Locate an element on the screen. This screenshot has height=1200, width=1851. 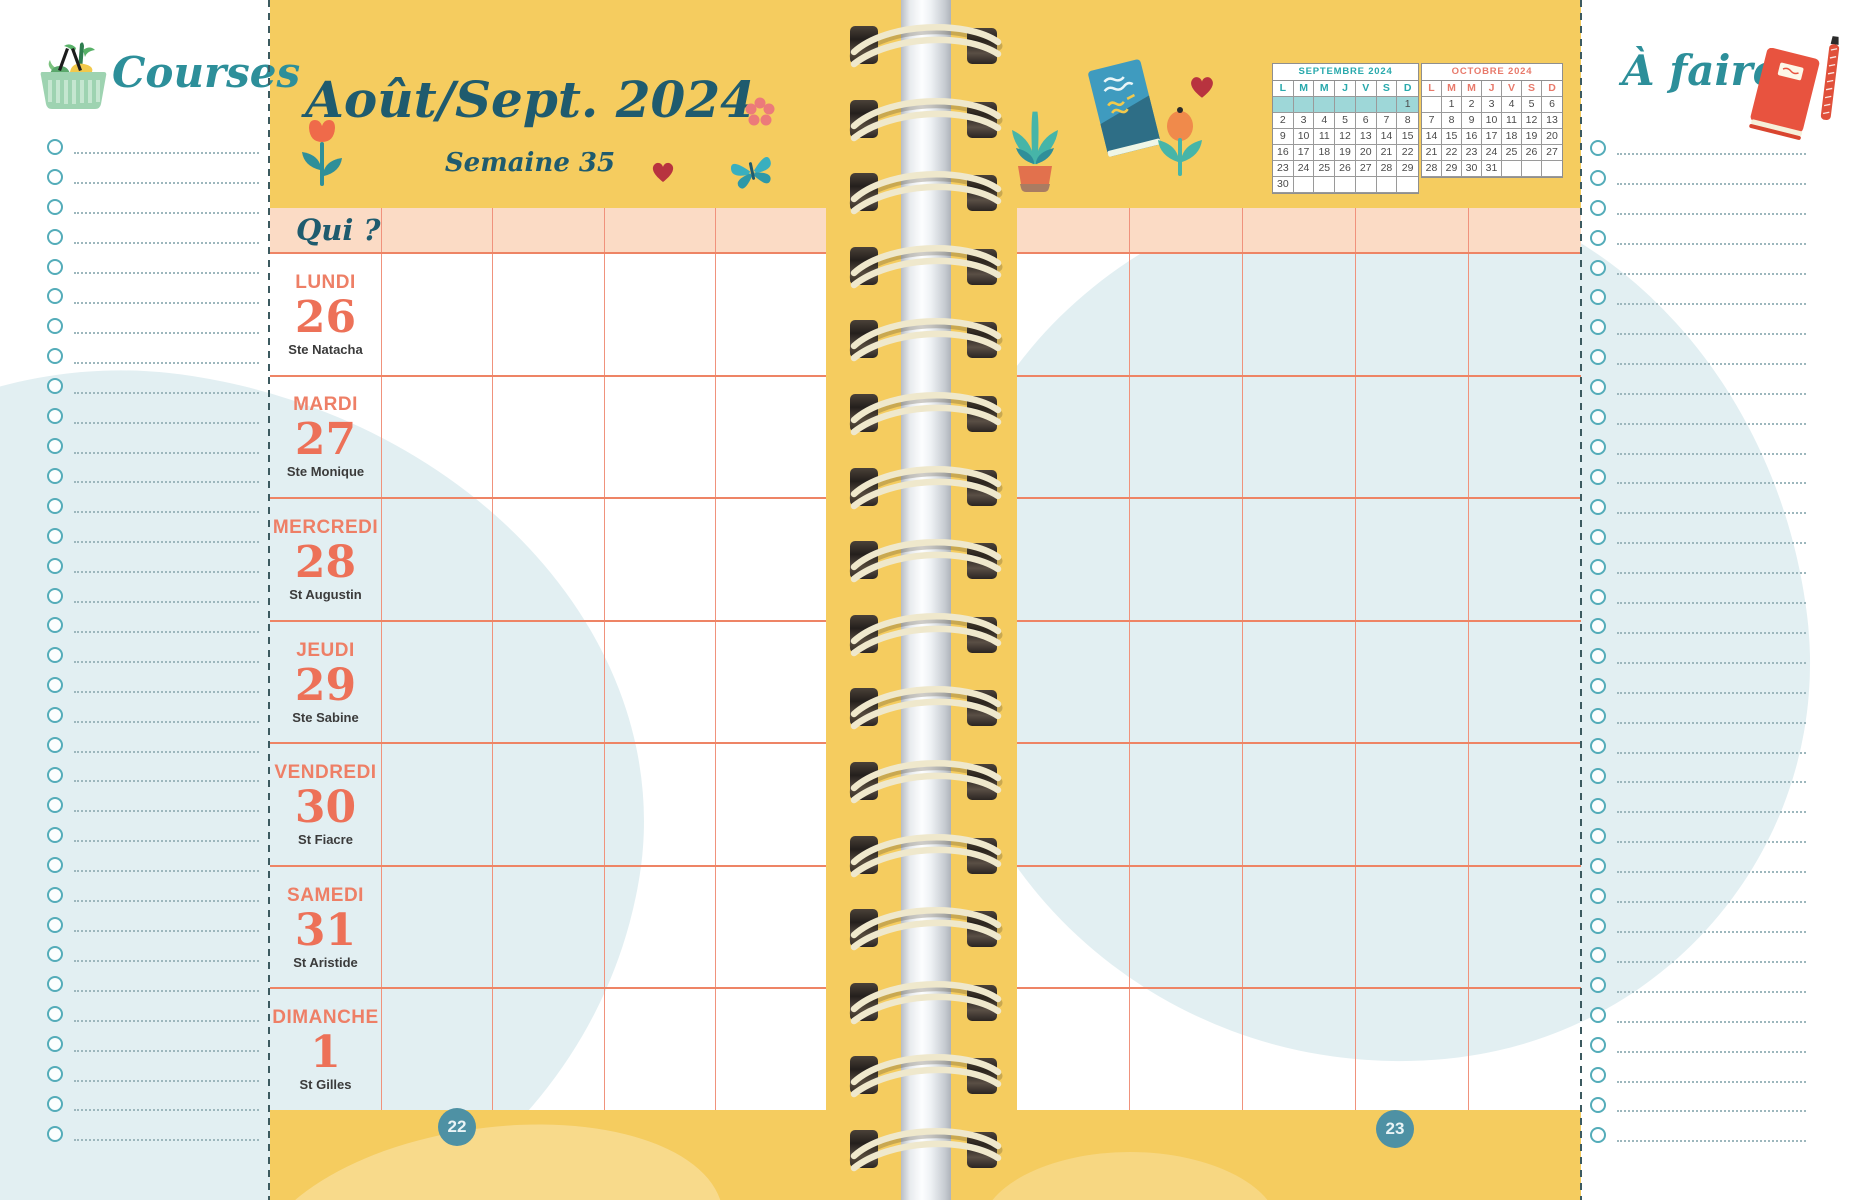
mini-calendar-day: 19 is located at coordinates (1345, 153).